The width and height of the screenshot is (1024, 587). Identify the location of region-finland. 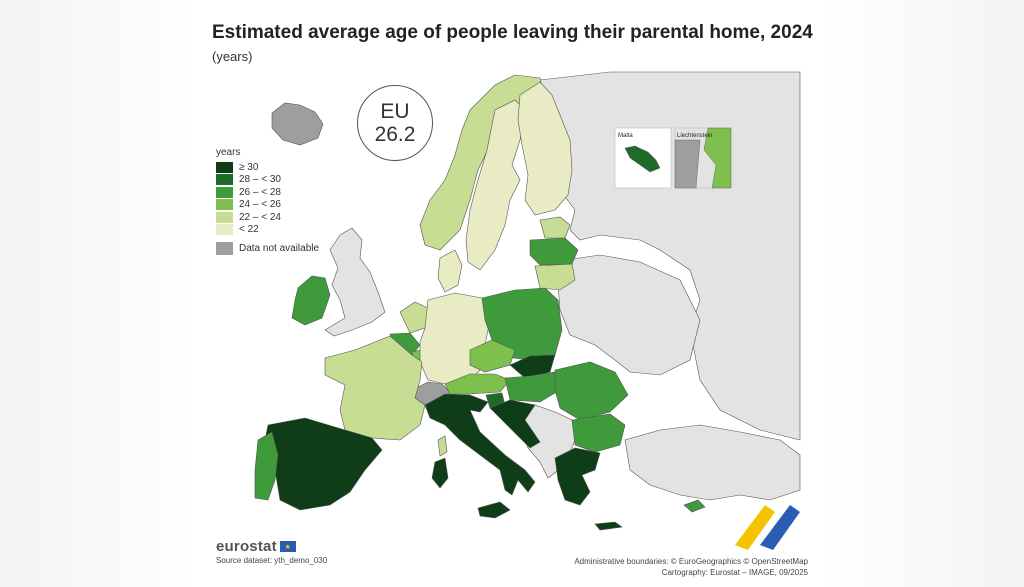
(545, 148).